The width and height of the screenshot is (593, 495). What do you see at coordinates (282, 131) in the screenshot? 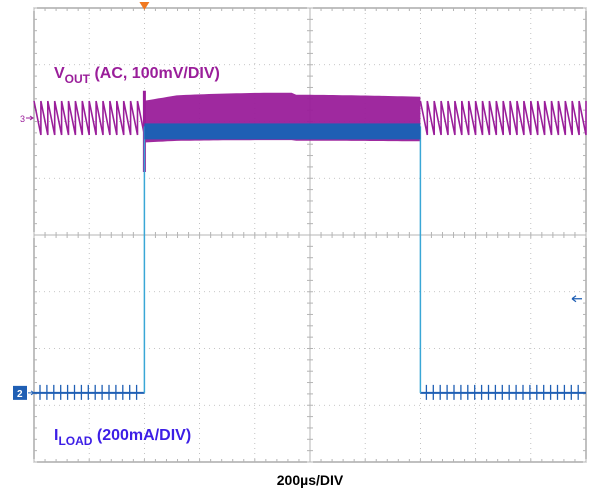
I see `iload-high-level-band` at bounding box center [282, 131].